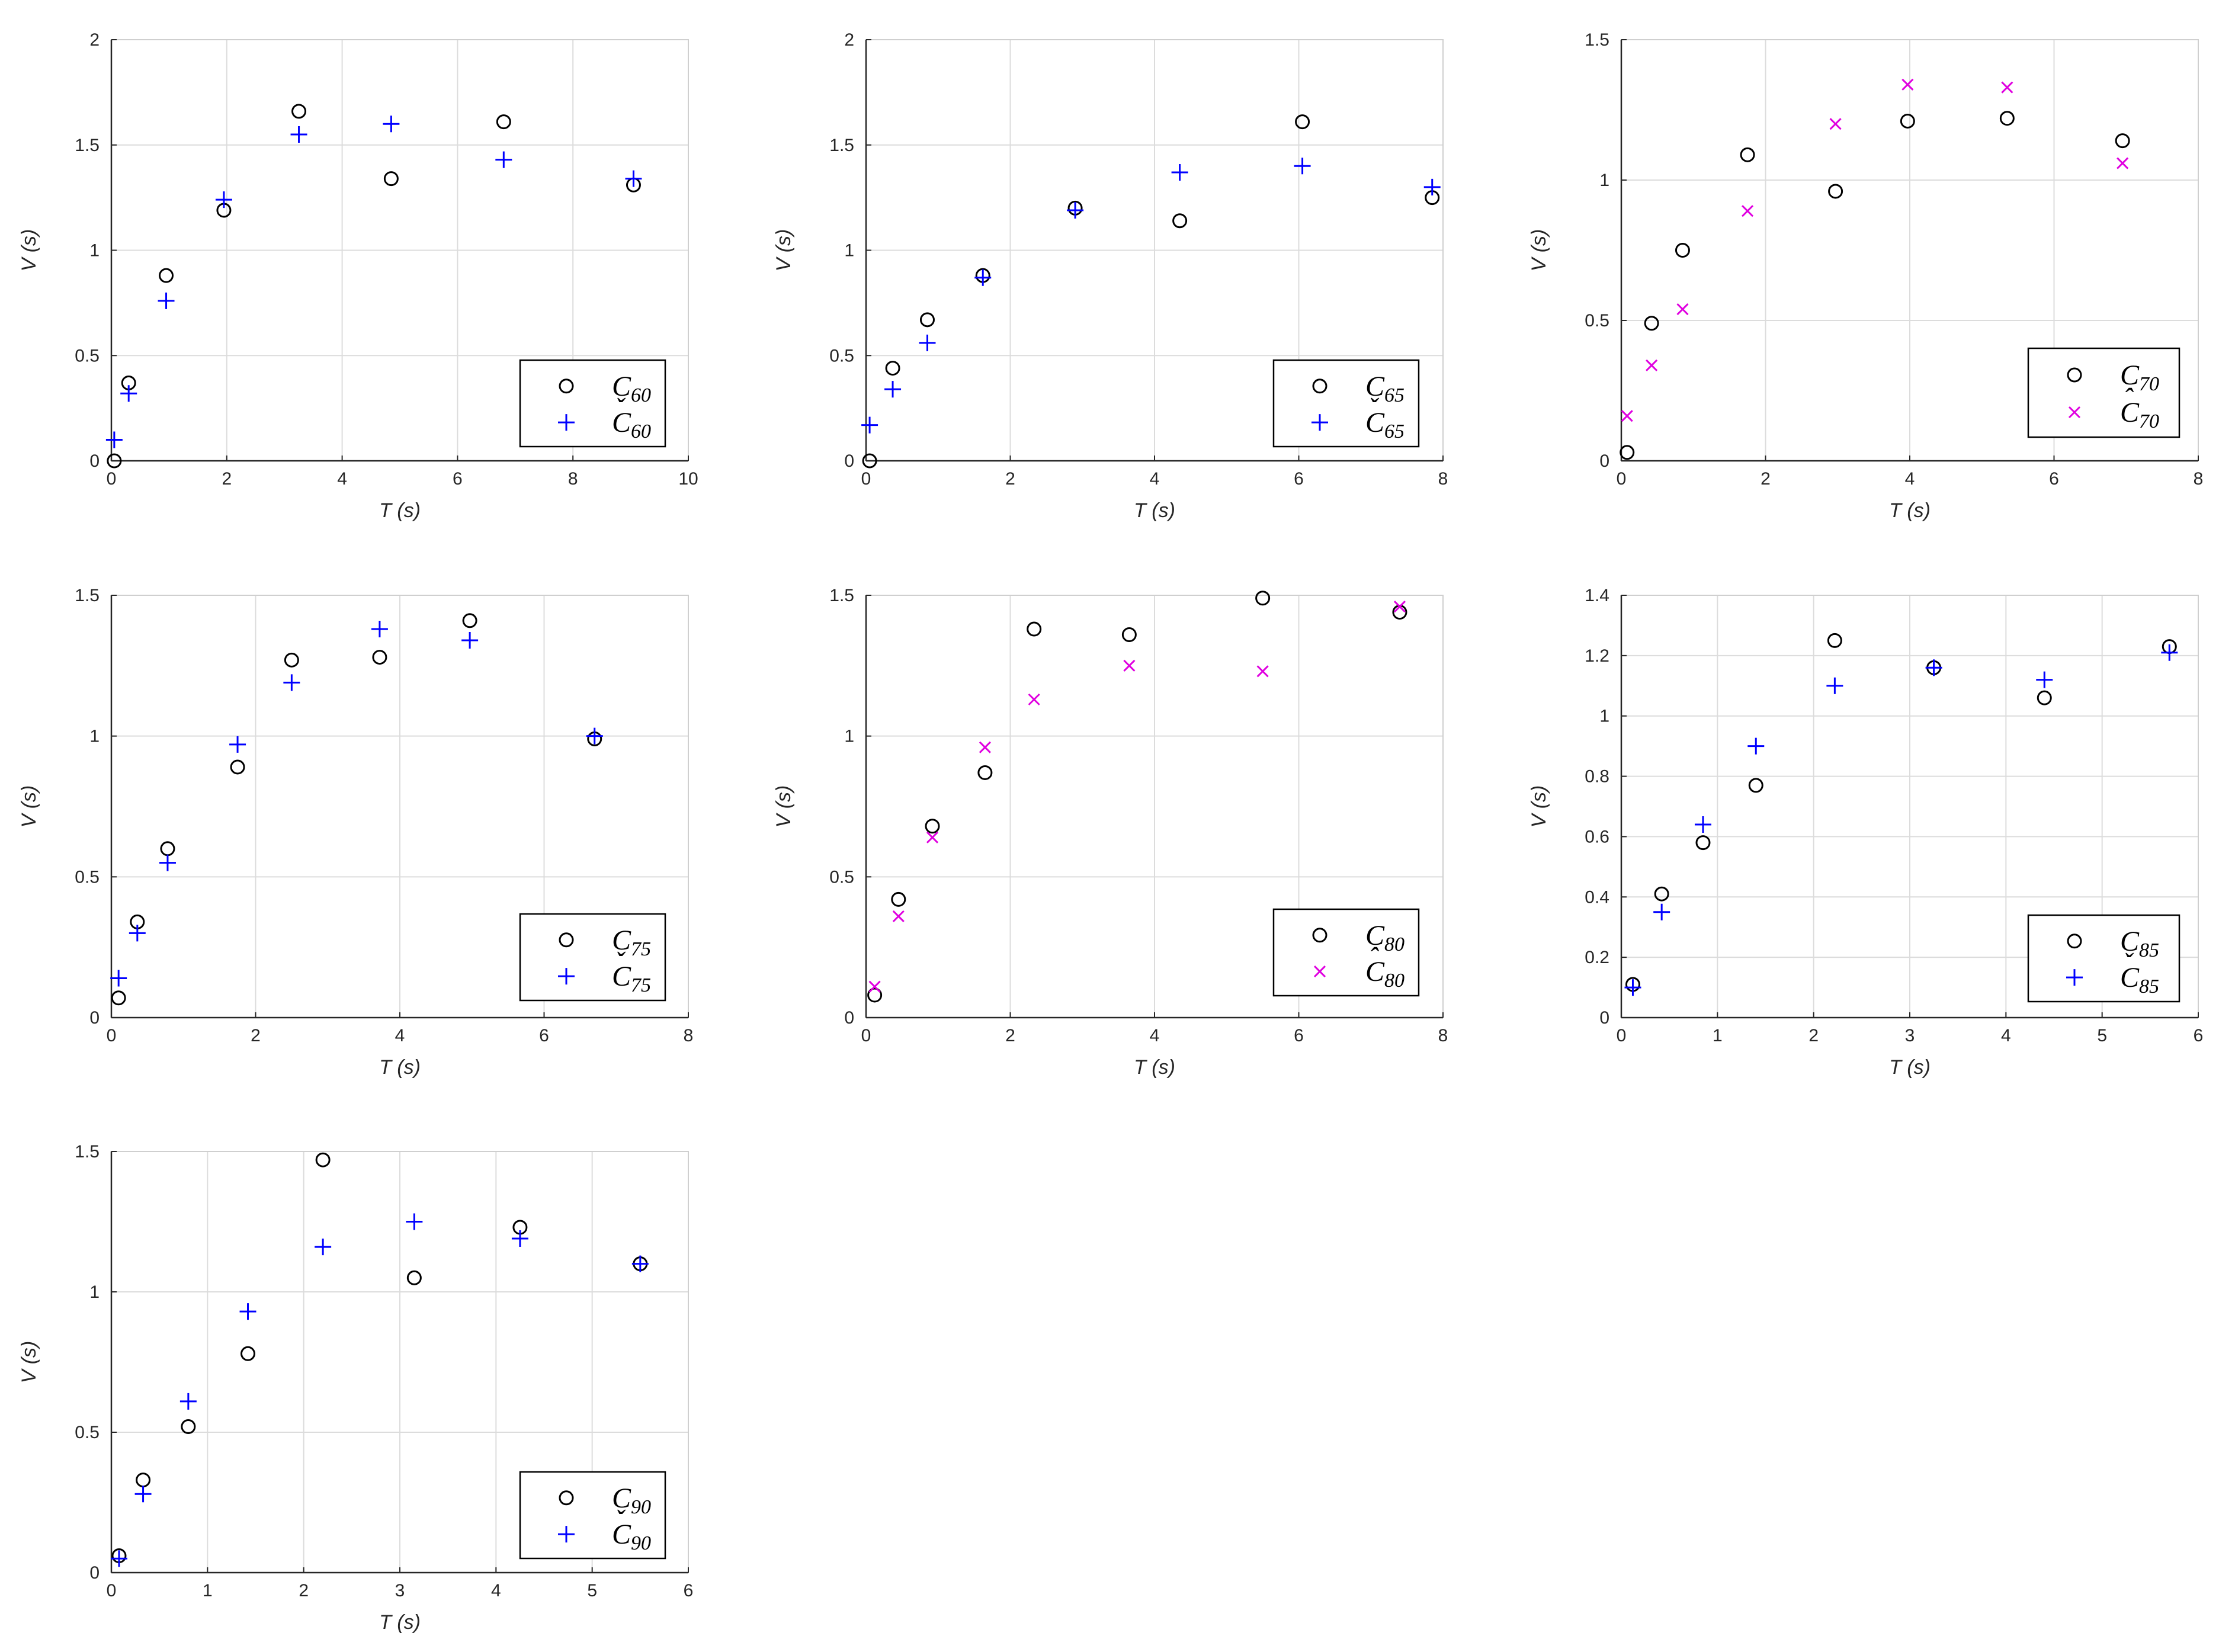 This screenshot has height=1652, width=2219. Describe the element at coordinates (1597, 656) in the screenshot. I see `y-tick-label: 1.2` at that location.